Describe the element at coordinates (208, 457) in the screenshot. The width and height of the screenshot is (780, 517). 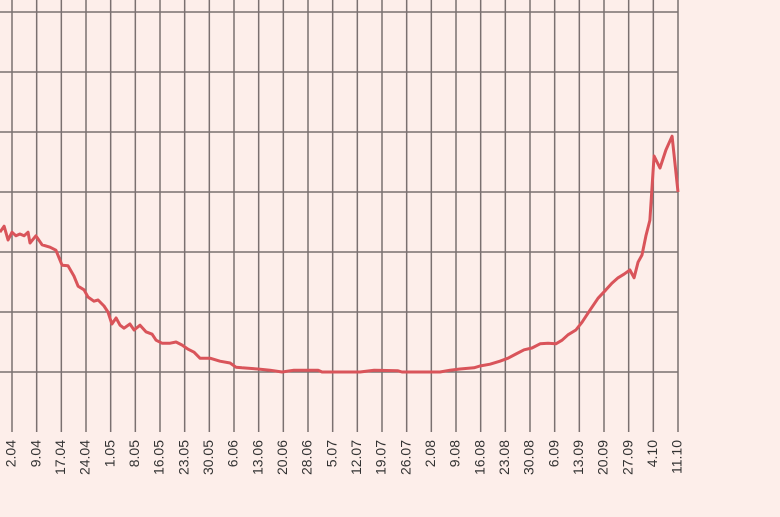
I see `x-tick-label: 30.05` at that location.